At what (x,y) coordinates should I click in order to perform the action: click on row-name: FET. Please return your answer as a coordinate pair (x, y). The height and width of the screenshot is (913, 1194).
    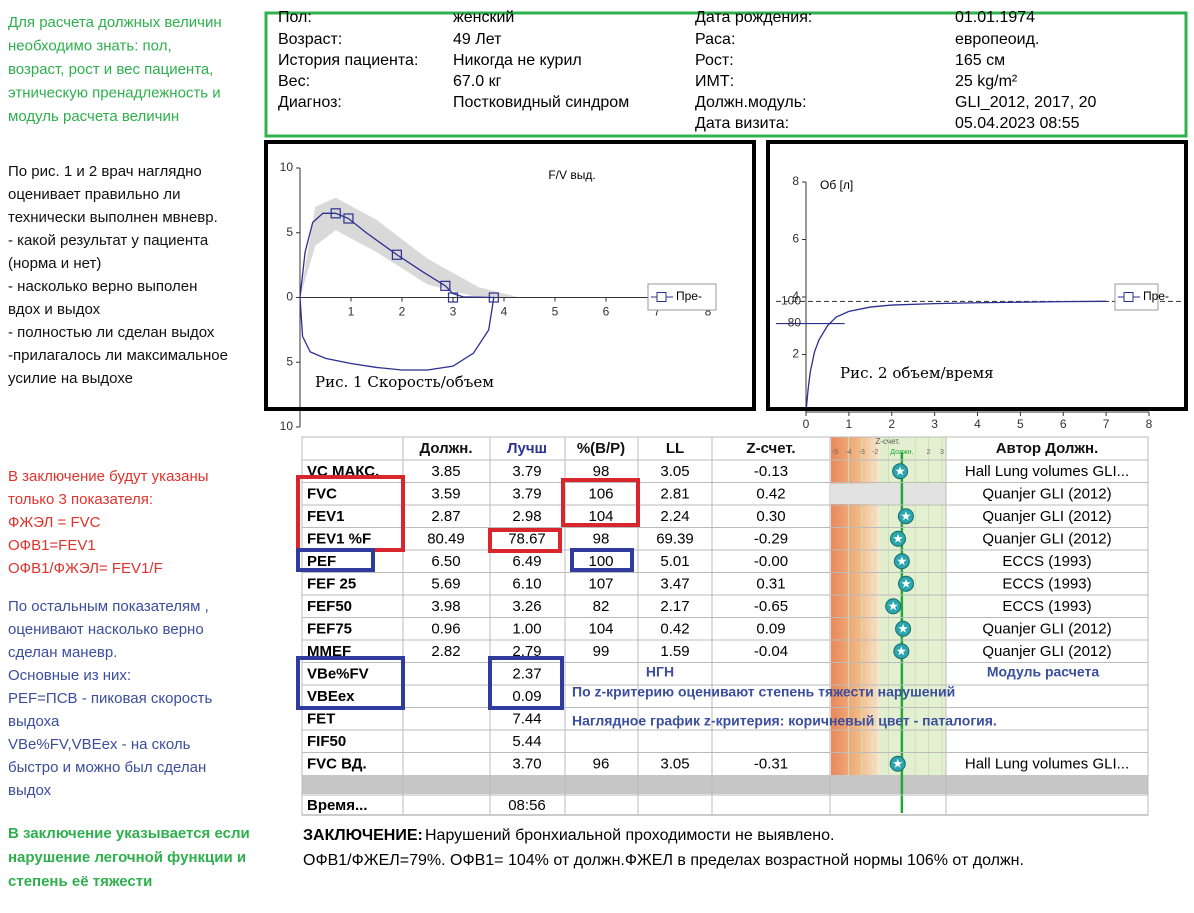
    Looking at the image, I should click on (321, 719).